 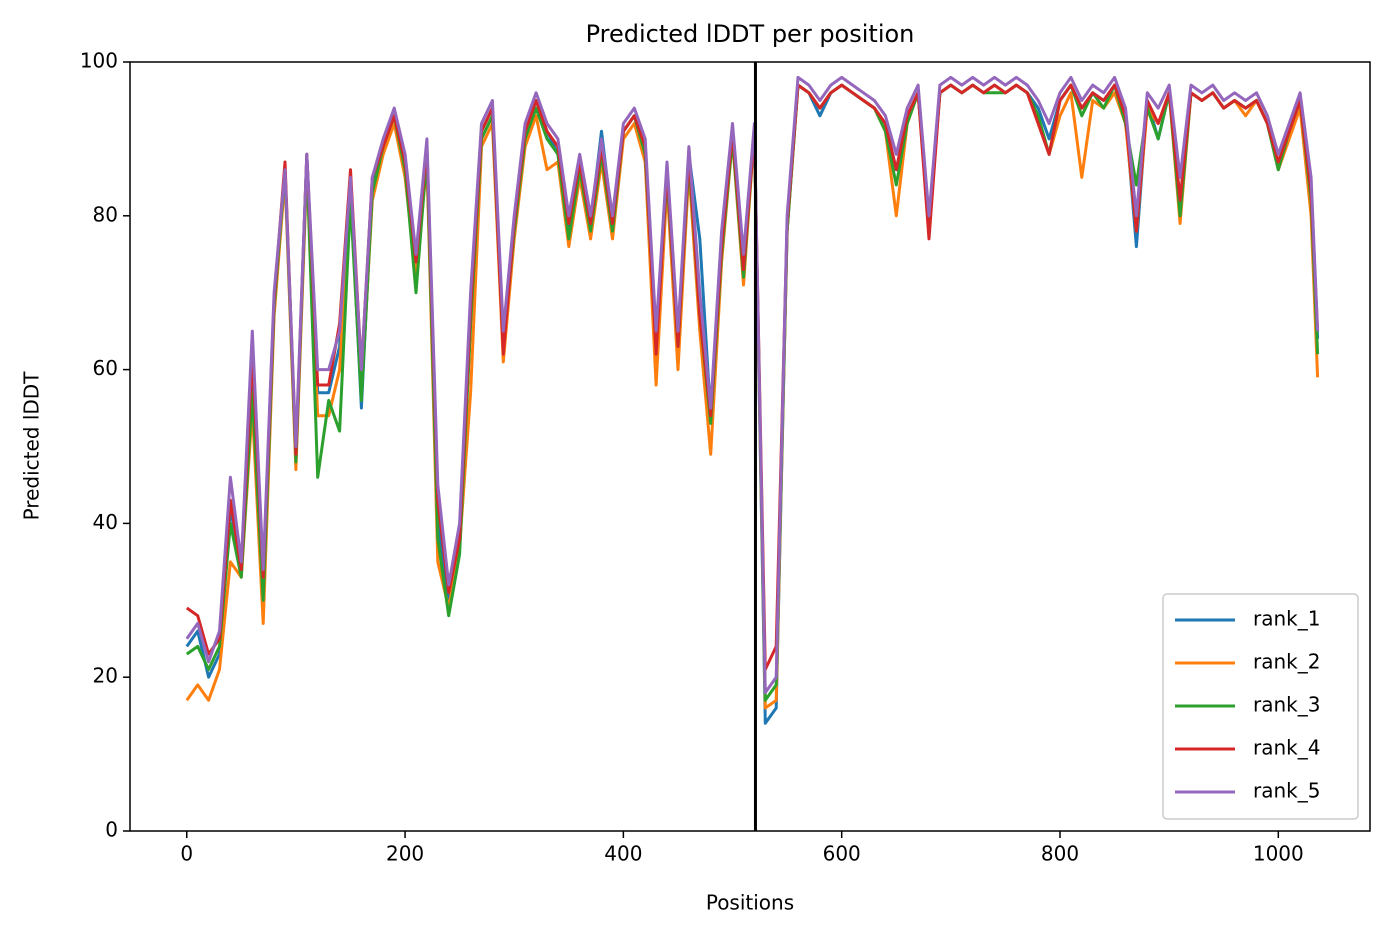 What do you see at coordinates (750, 34) in the screenshot?
I see `chart-title: Predicted lDDT per position` at bounding box center [750, 34].